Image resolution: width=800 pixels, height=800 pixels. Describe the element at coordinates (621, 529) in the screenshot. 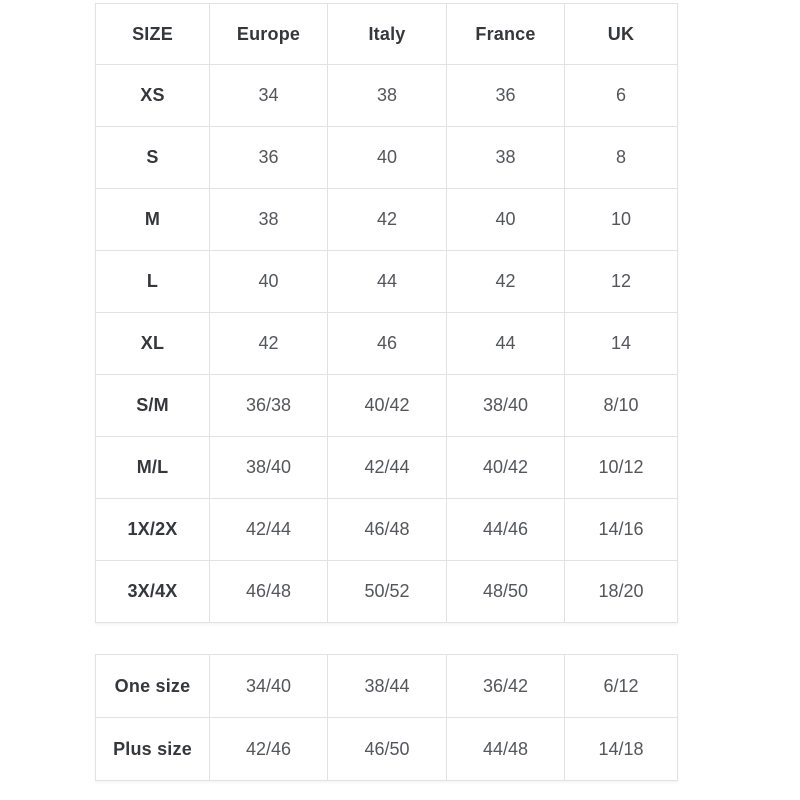

I see `size-value-cell: 14/16` at that location.